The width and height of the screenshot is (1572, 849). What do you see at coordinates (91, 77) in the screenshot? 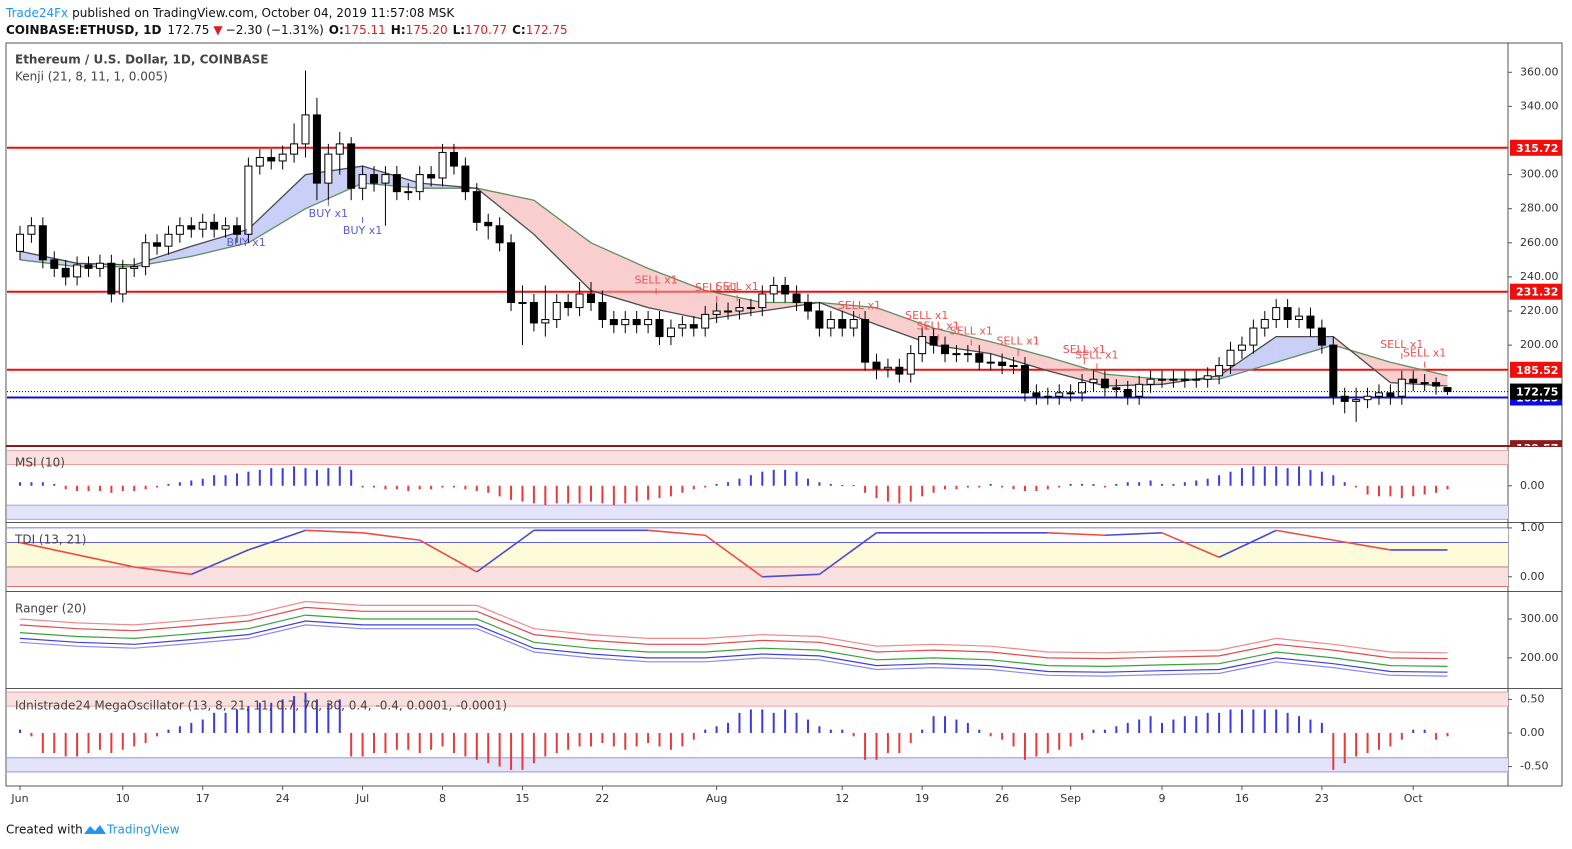
I see `indicator-label: Kenji (21, 8, 11, 1, 0.005)` at bounding box center [91, 77].